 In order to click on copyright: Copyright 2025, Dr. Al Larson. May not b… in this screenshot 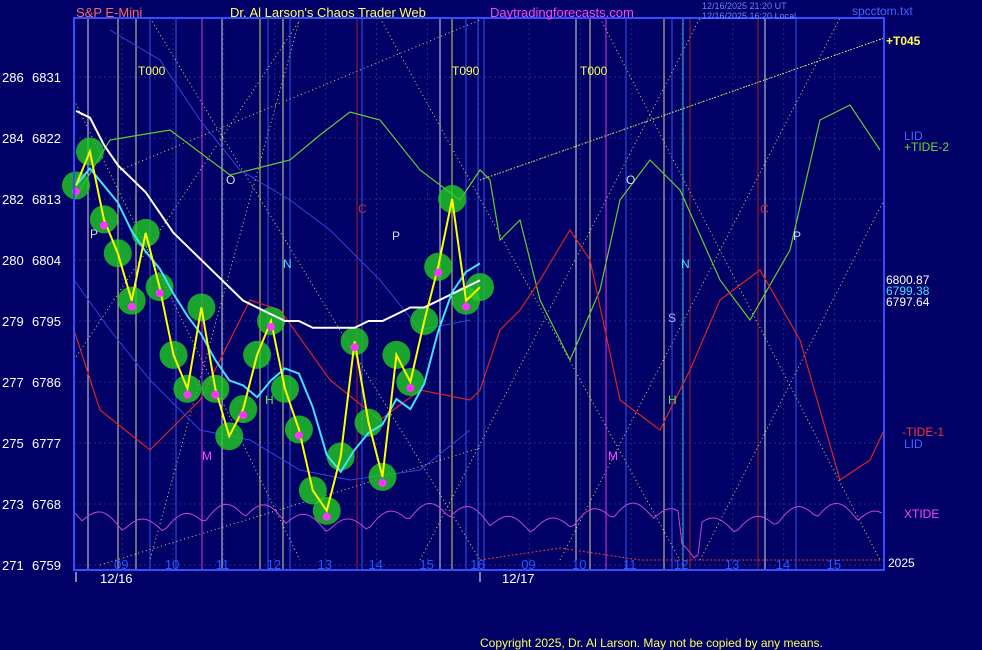, I will do `click(651, 643)`.